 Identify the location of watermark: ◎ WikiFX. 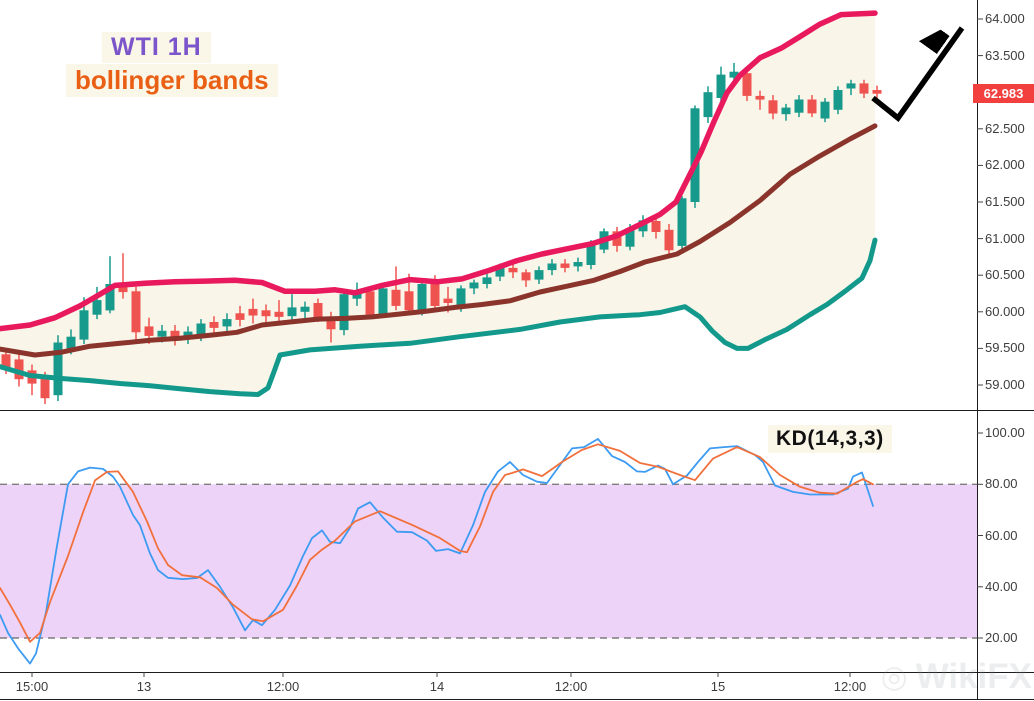
(956, 677).